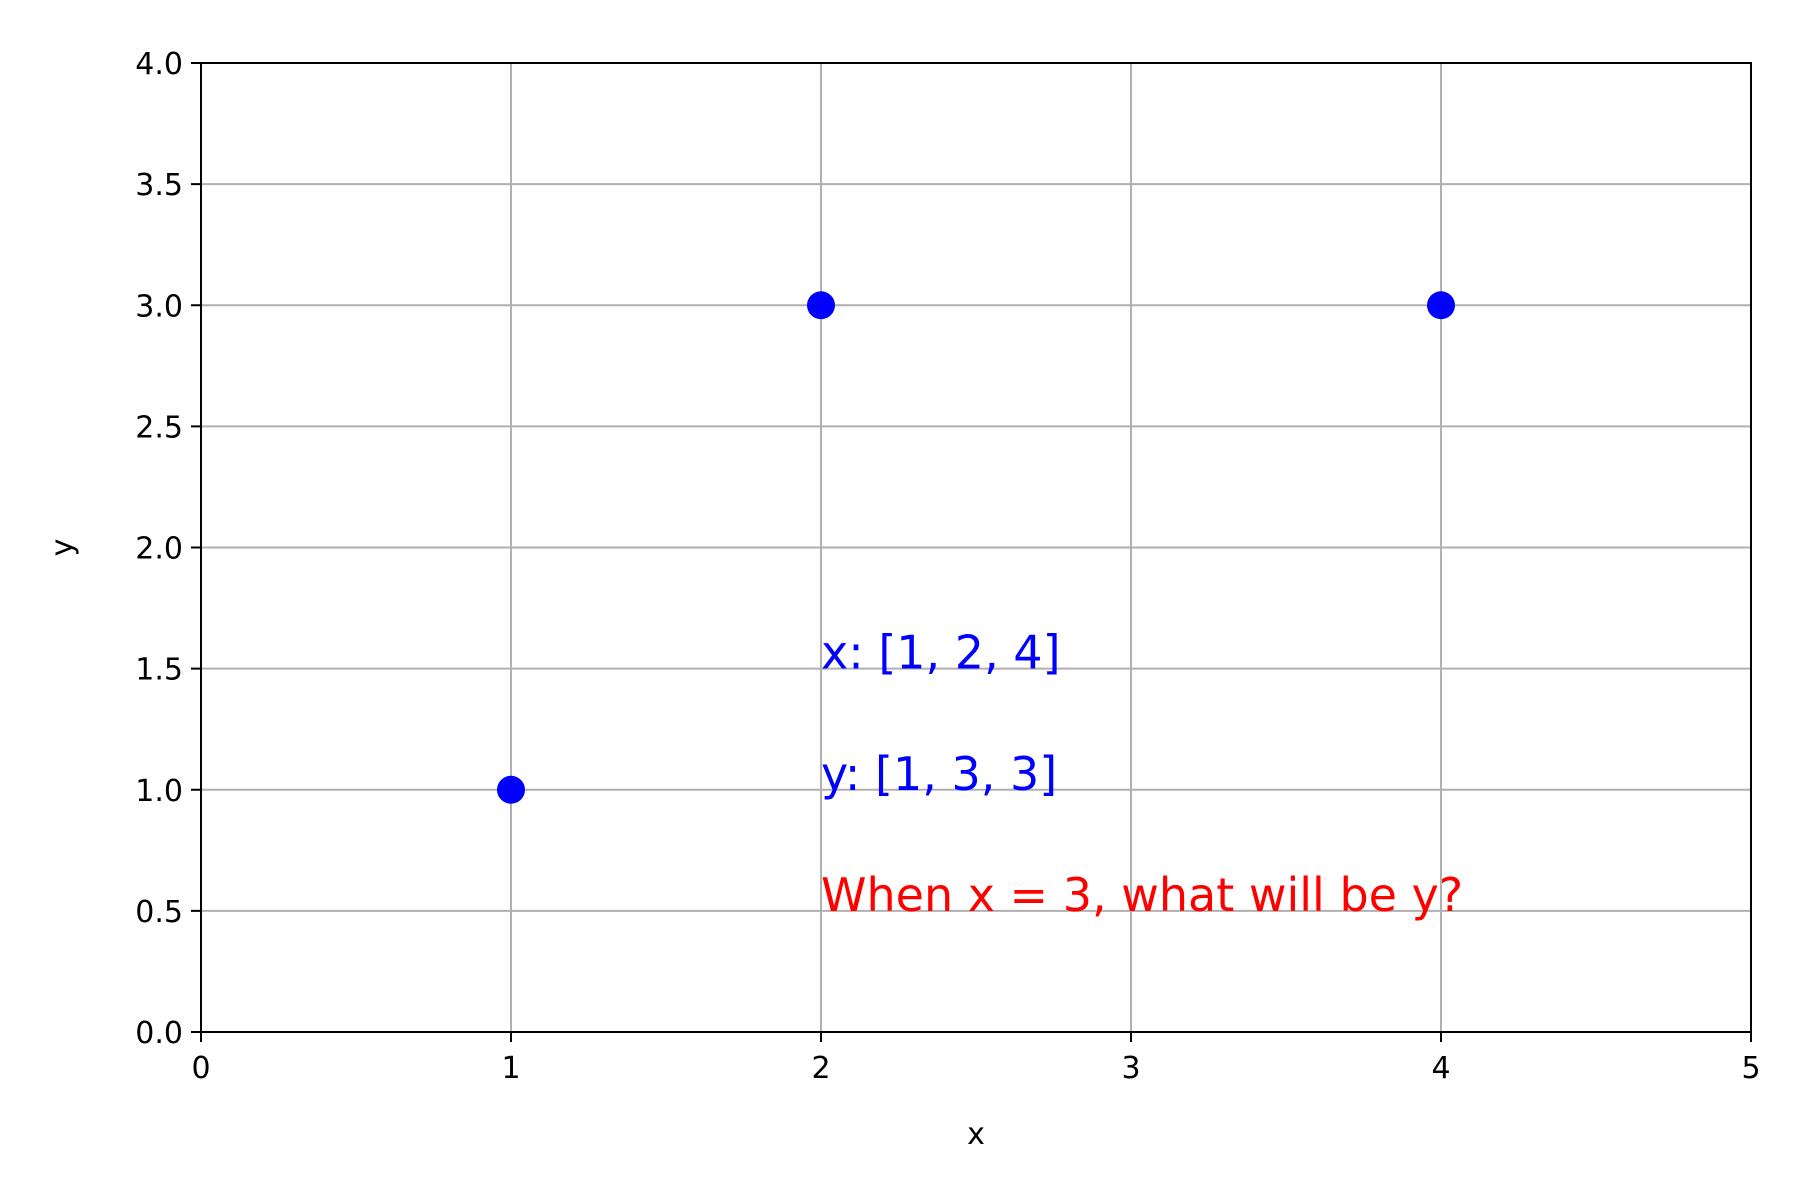 The image size is (1800, 1200). Describe the element at coordinates (159, 791) in the screenshot. I see `y-tick-label: 1.0` at that location.